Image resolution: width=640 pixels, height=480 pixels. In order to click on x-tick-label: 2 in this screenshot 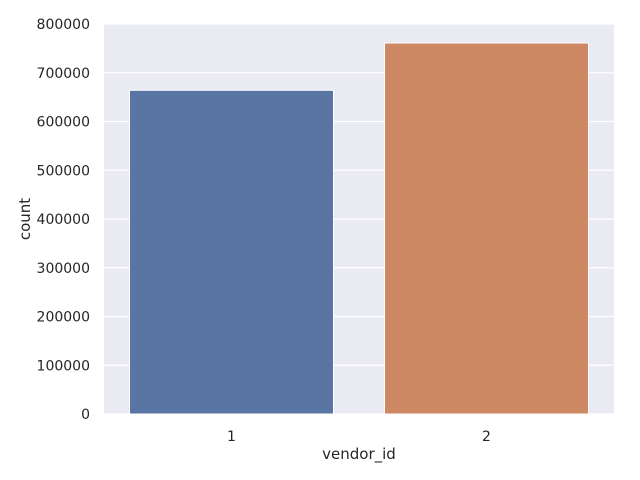, I will do `click(486, 437)`.